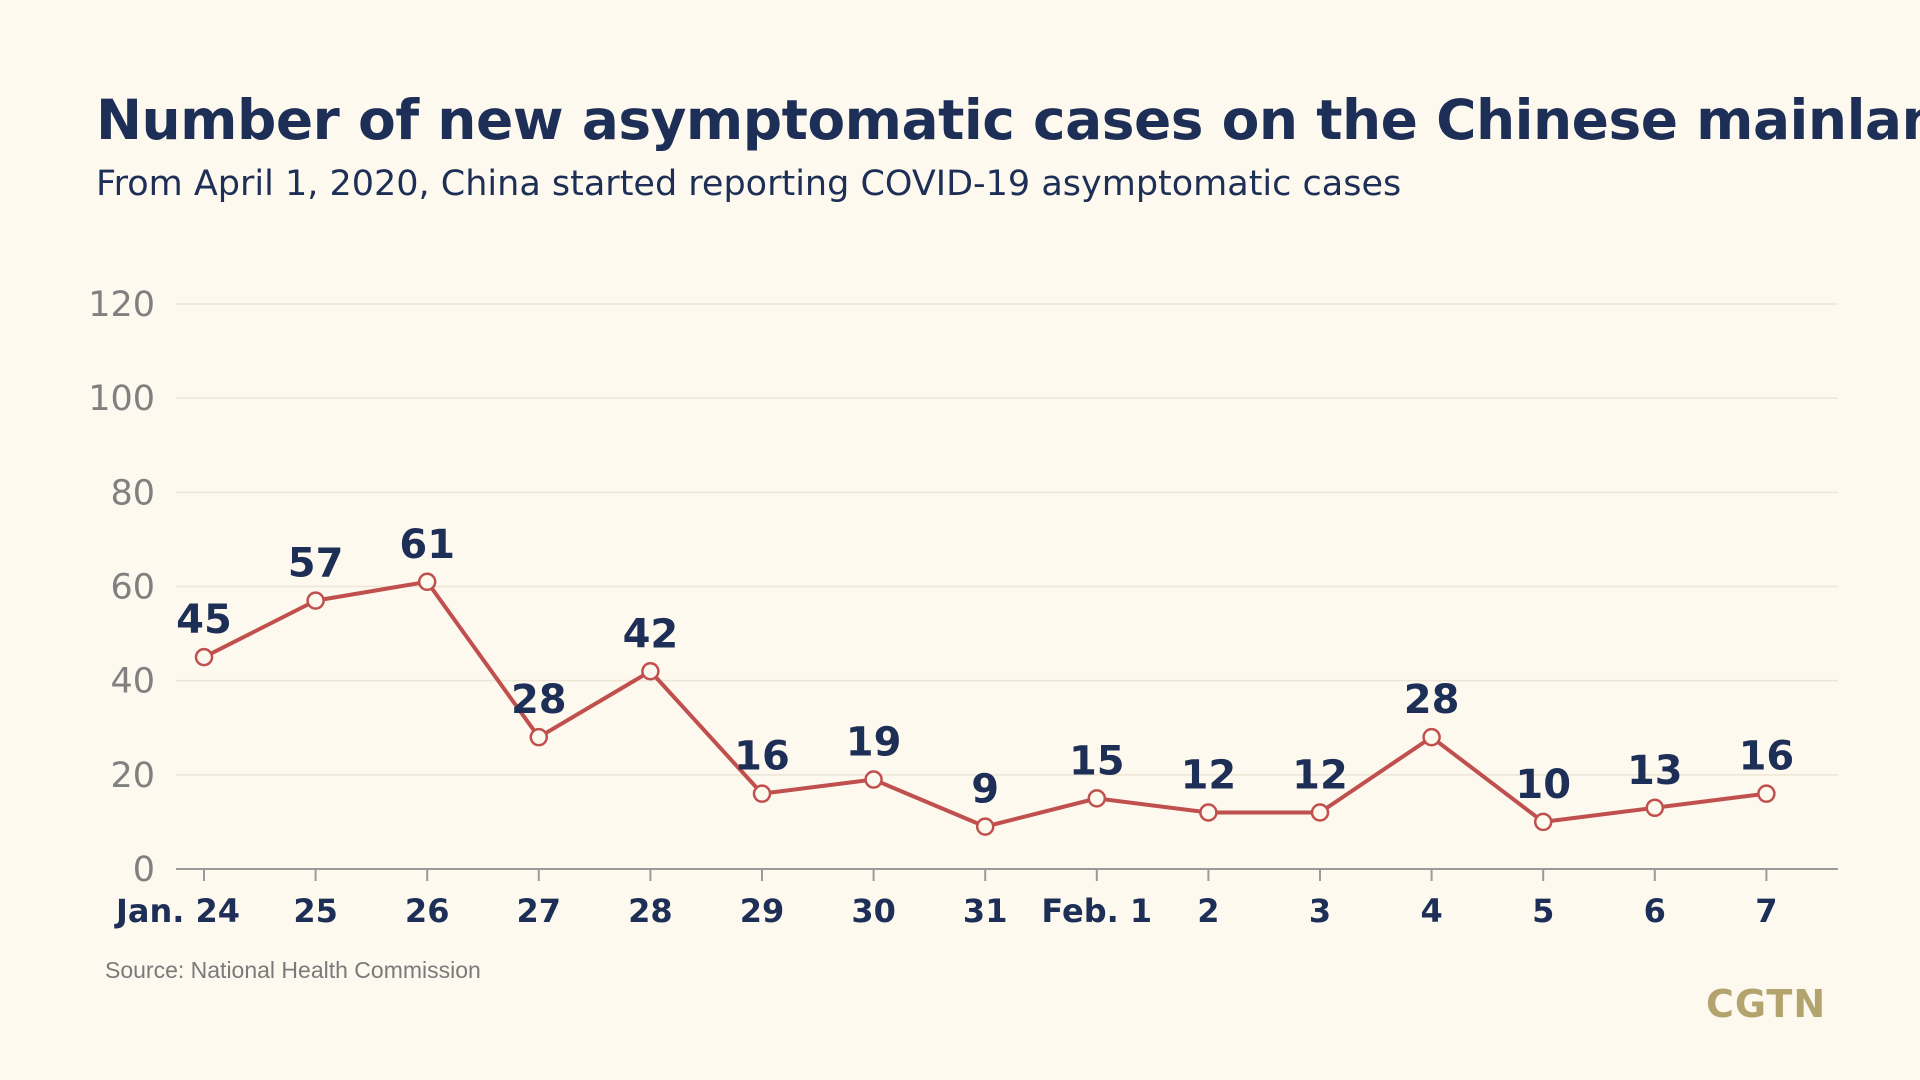 The image size is (1920, 1080). Describe the element at coordinates (1543, 785) in the screenshot. I see `data-label: 10` at that location.